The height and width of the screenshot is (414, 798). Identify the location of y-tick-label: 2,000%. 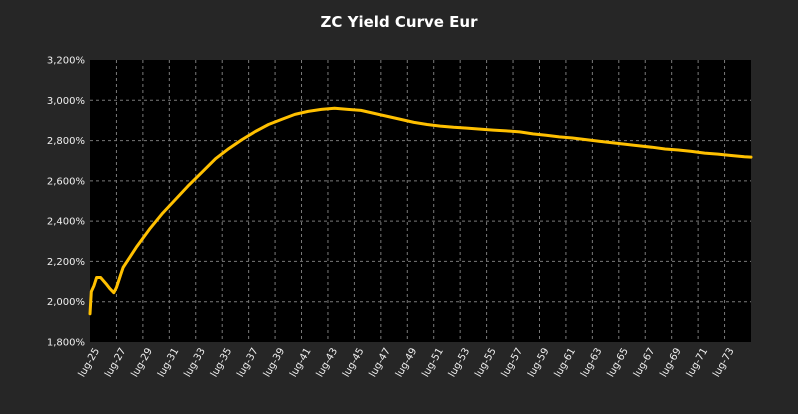
(66, 302).